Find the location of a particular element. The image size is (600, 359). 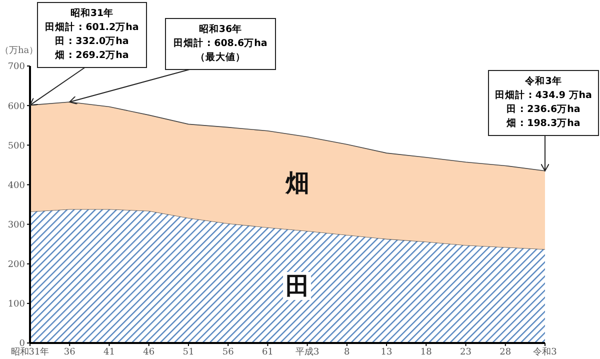

annotation: 昭和36年田畑計 : 608.6万ha（最大値） is located at coordinates (220, 44).